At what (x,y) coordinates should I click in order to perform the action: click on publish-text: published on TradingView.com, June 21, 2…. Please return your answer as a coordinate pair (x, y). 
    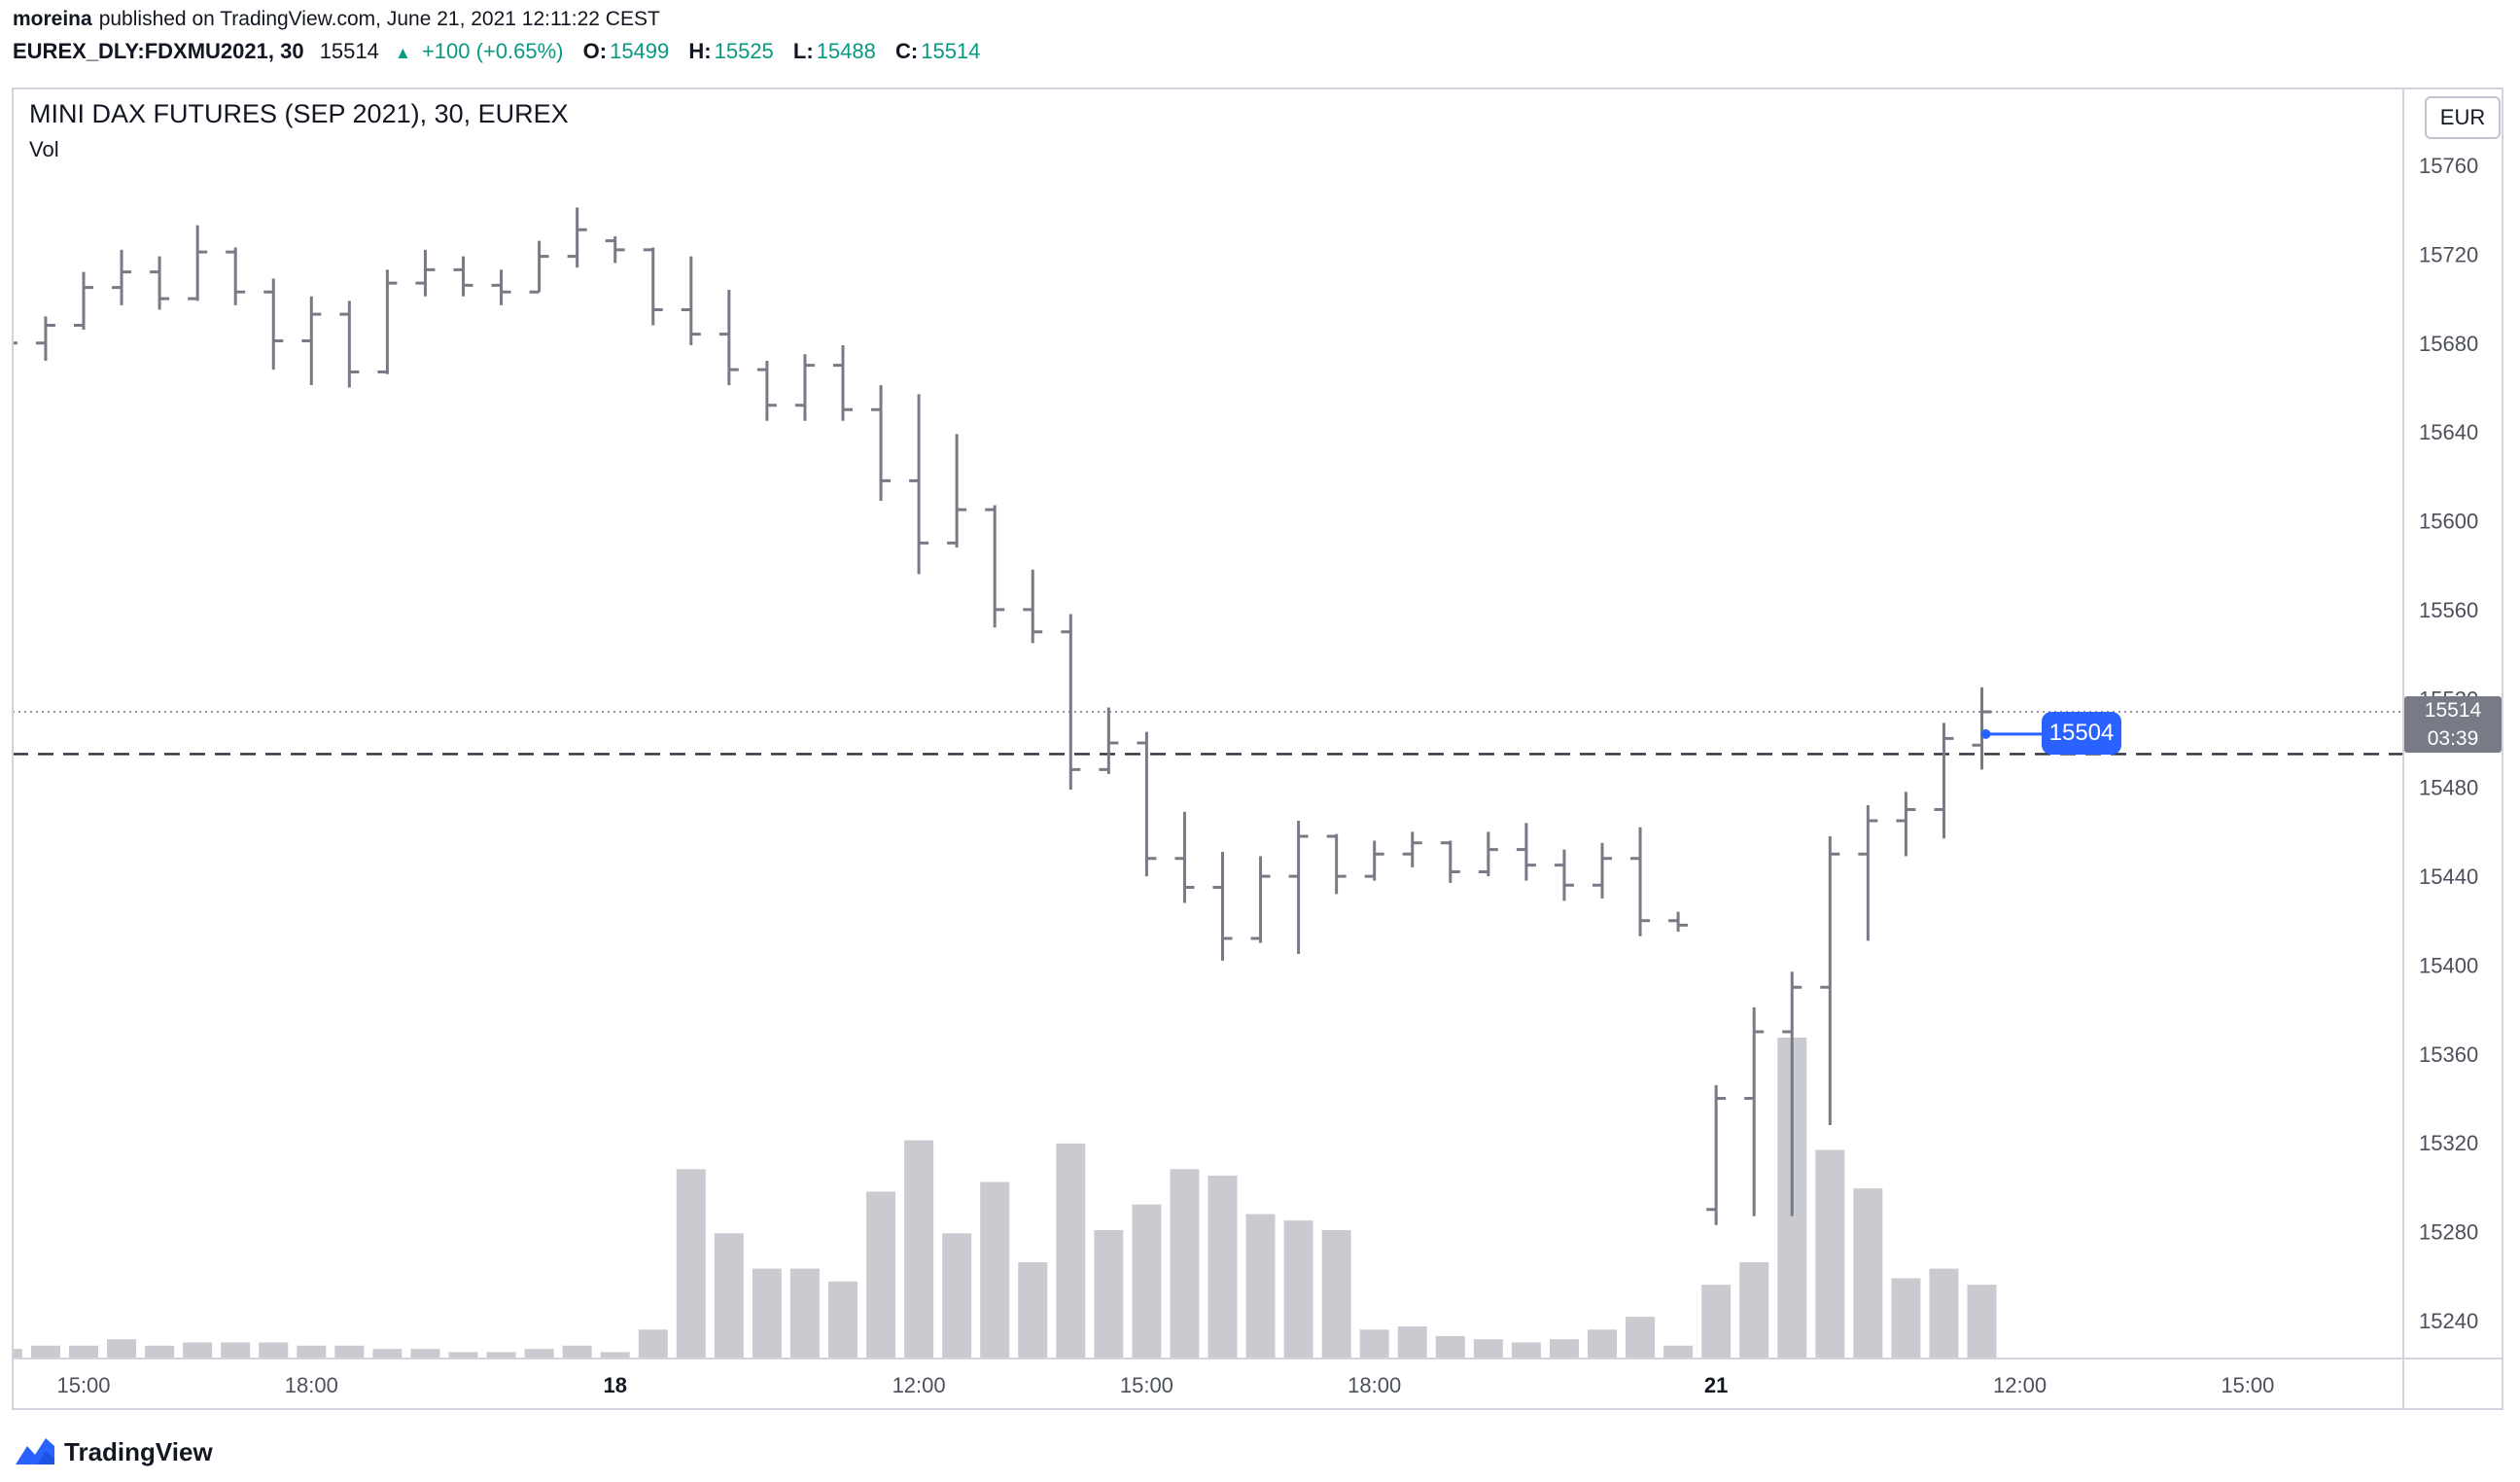
    Looking at the image, I should click on (379, 19).